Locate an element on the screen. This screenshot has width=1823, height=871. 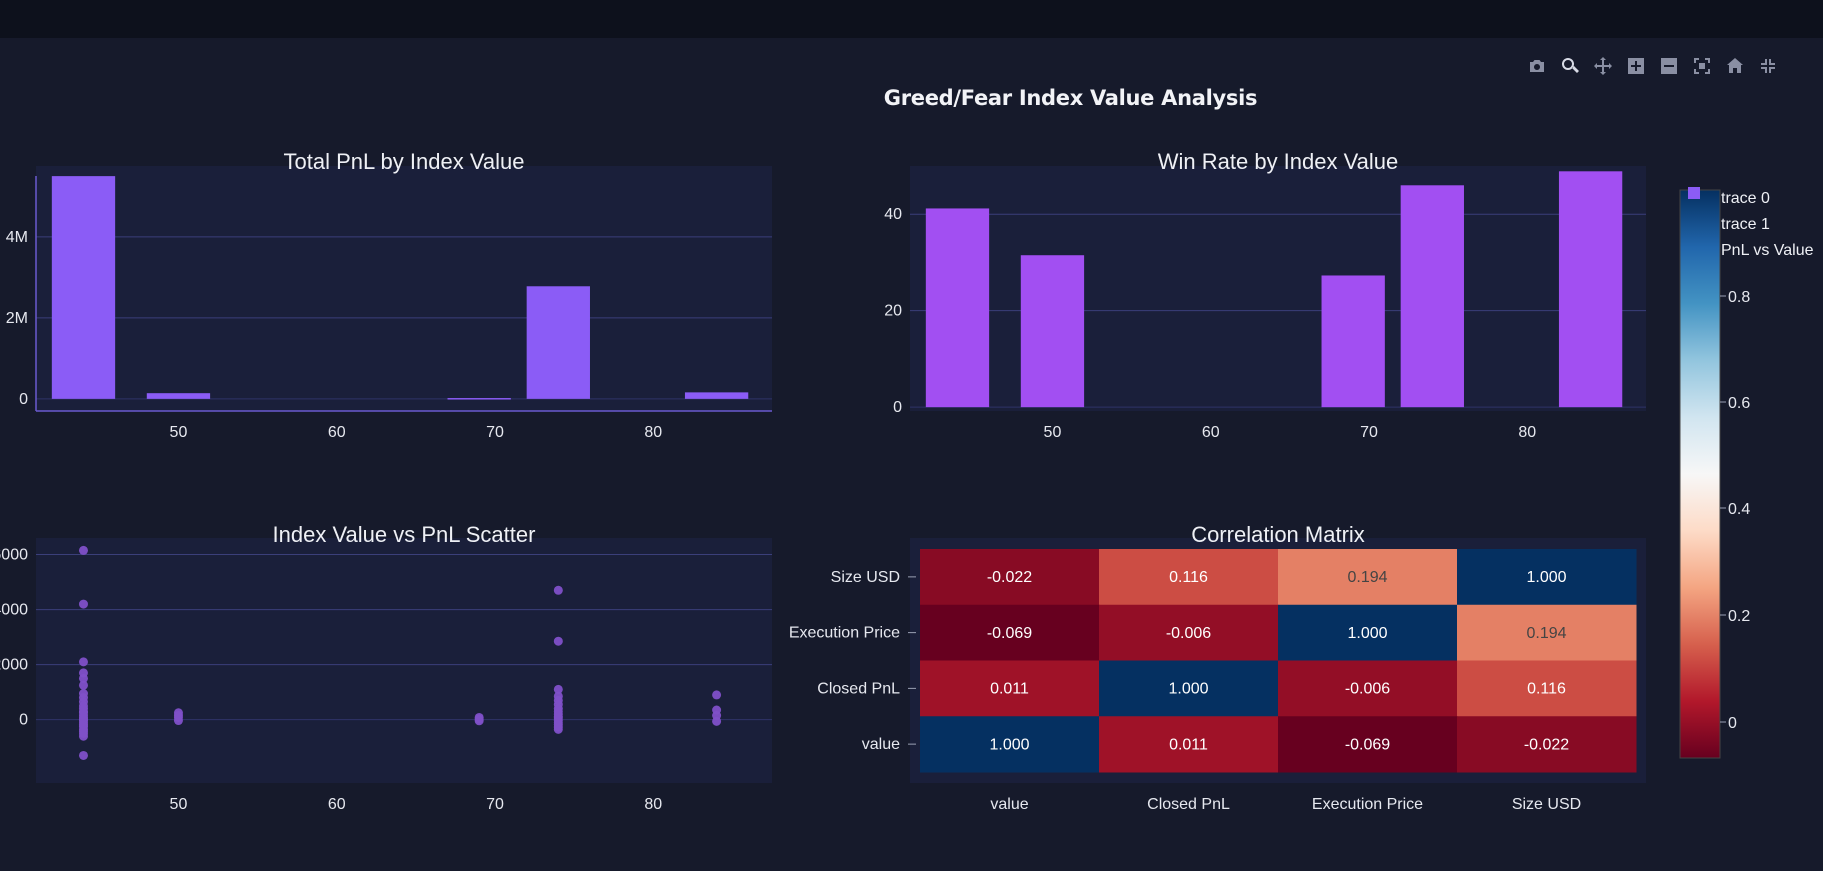
scatter-x-tick-label: 50 is located at coordinates (179, 804).